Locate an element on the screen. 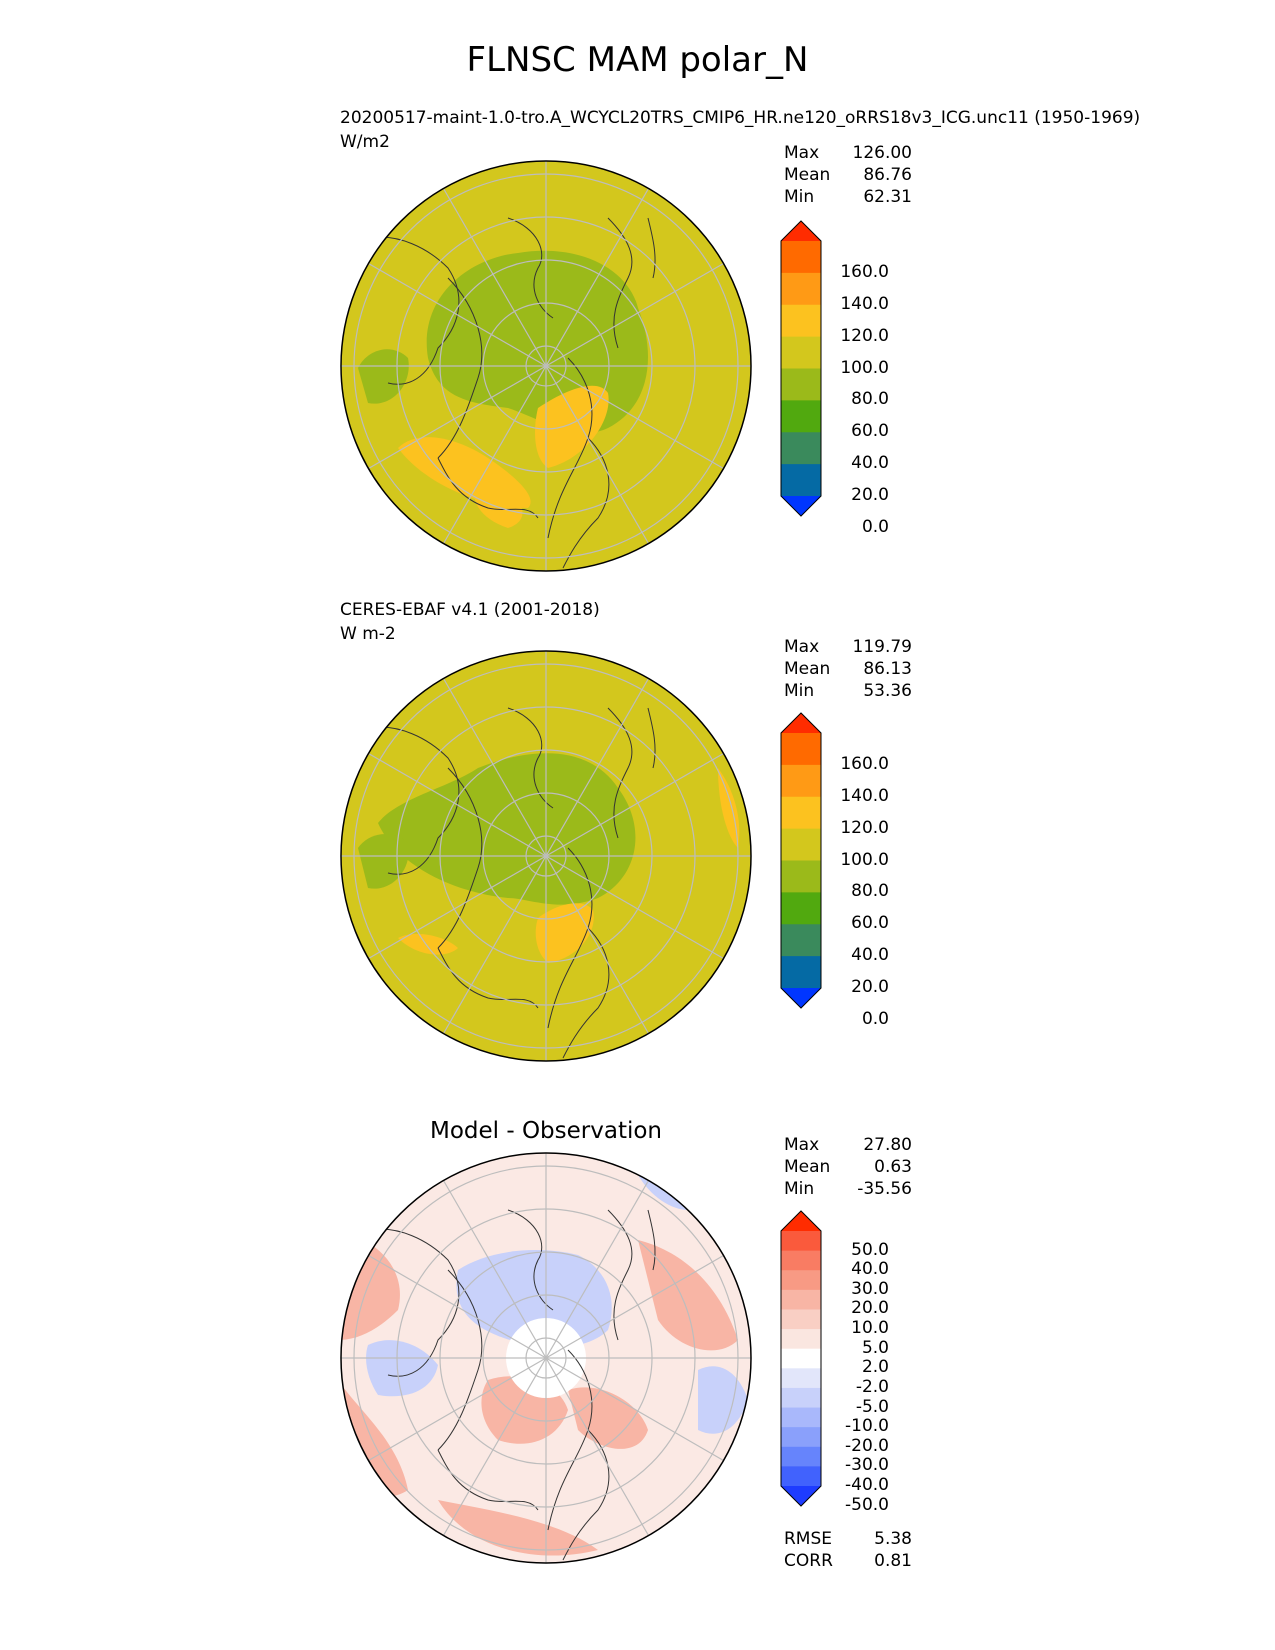 This screenshot has width=1275, height=1650. warm-patch-west is located at coordinates (428, 944).